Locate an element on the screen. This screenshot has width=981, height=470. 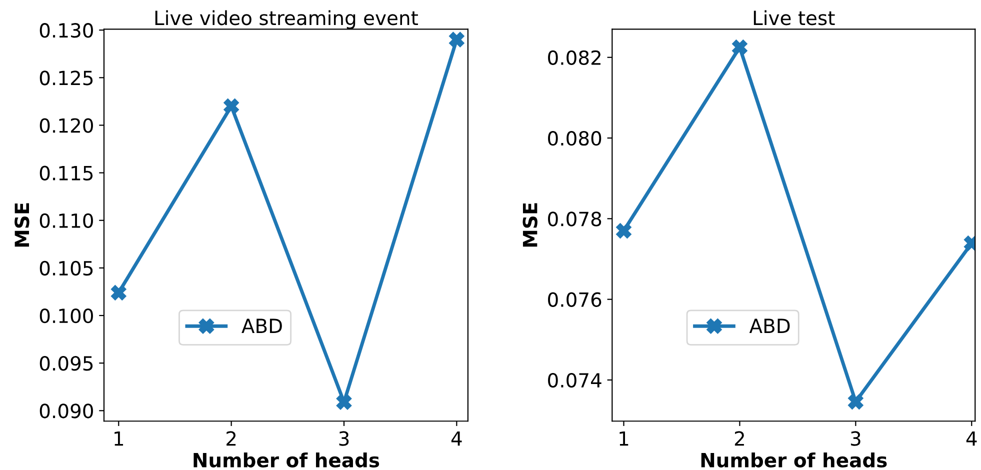
chart-title: Live test is located at coordinates (794, 18).